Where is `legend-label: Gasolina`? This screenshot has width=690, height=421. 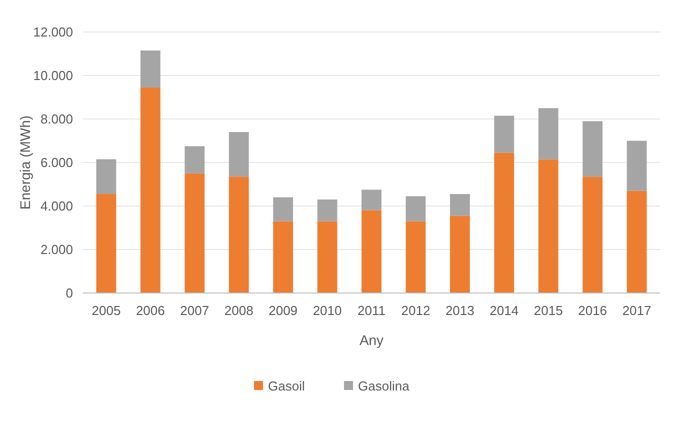
legend-label: Gasolina is located at coordinates (384, 386).